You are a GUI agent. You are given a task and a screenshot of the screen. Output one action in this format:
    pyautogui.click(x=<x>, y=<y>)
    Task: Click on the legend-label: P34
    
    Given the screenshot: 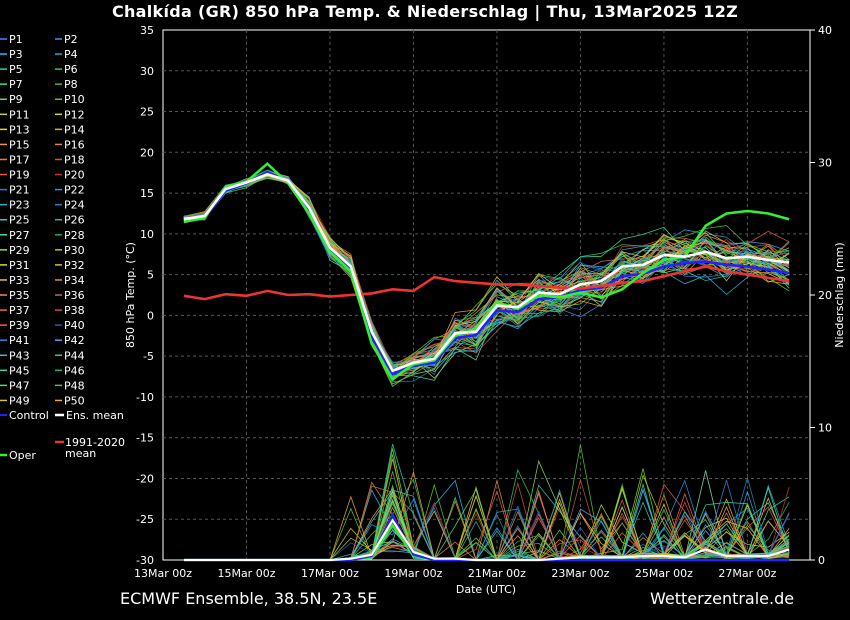 What is the action you would take?
    pyautogui.click(x=74, y=280)
    